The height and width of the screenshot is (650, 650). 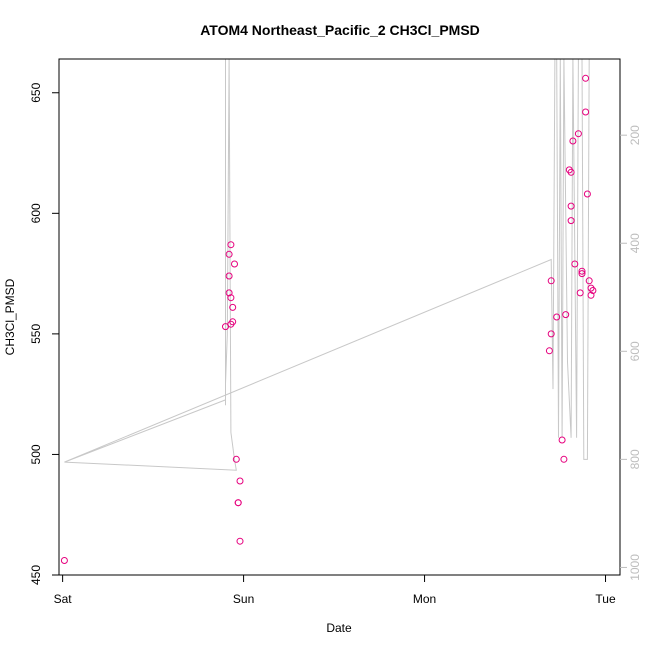 I want to click on y-tick-label: 550, so click(x=36, y=334).